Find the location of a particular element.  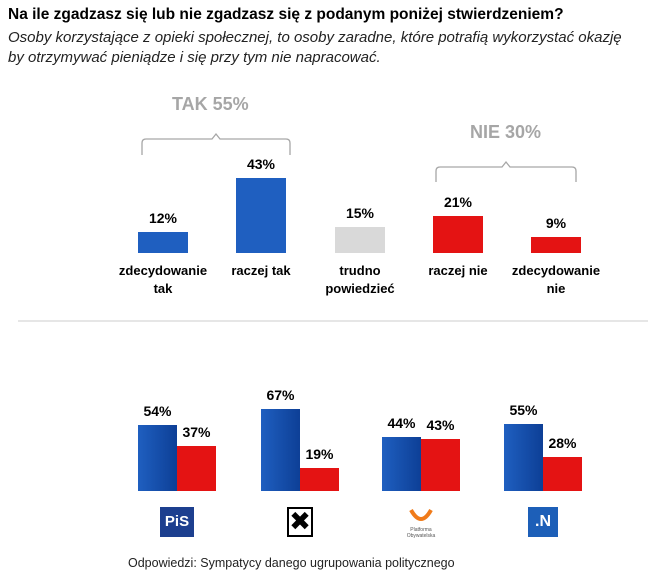

value-label: 55% is located at coordinates (523, 409).